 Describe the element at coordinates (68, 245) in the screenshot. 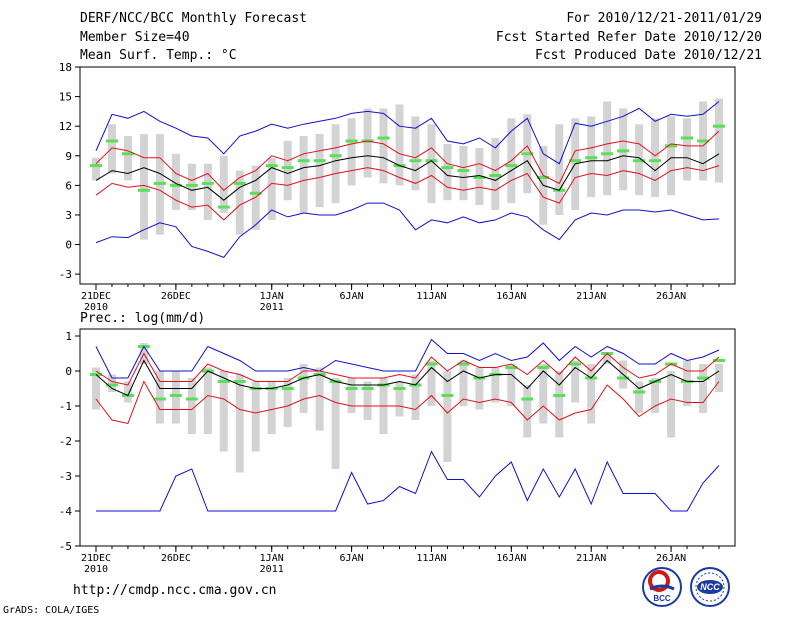

I see `temp-y-tick-label: 0` at that location.